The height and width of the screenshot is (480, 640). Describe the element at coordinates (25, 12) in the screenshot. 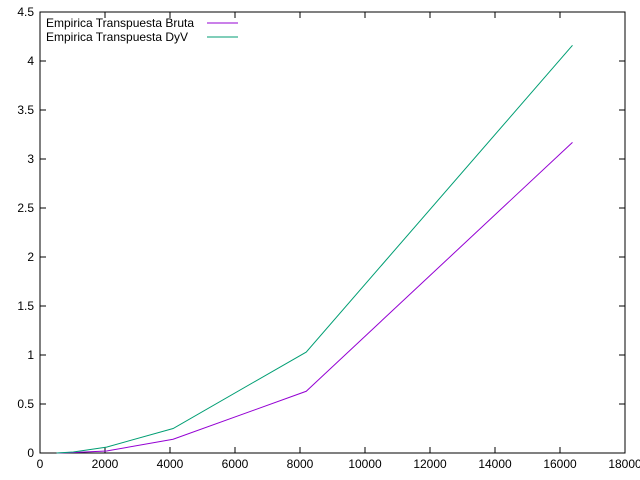

I see `y-tick-label: 4.5` at that location.